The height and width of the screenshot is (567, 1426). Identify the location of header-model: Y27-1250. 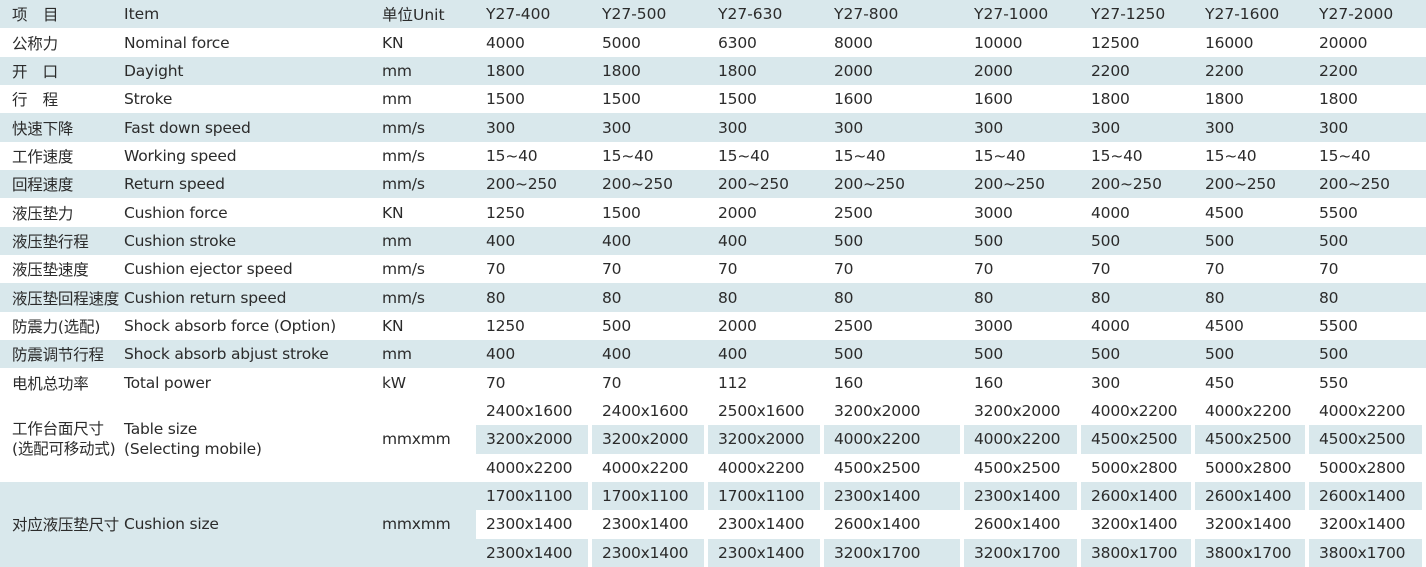
(1138, 14).